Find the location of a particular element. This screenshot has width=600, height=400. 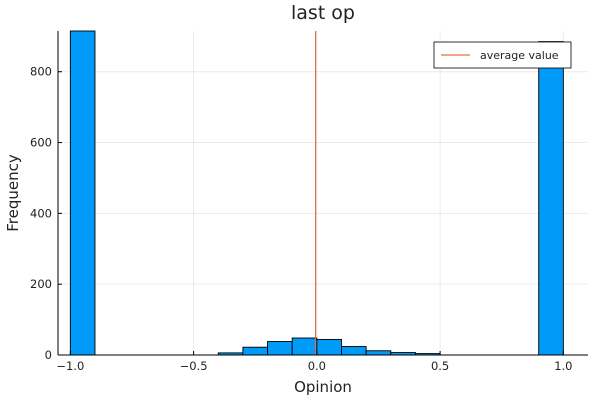

legend-label-average-value: average value is located at coordinates (519, 55).